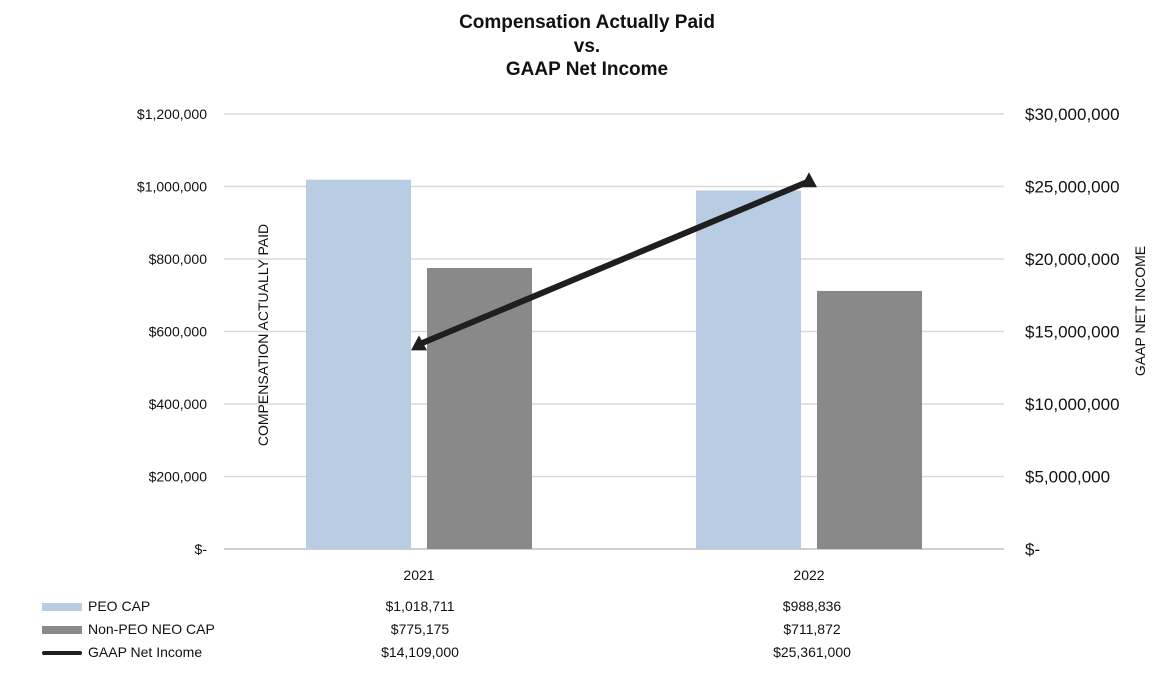 This screenshot has height=678, width=1174. What do you see at coordinates (587, 653) in the screenshot?
I see `legend-row-gaap-net-income: GAAP Net Income $14,109,000 $25,361,000` at bounding box center [587, 653].